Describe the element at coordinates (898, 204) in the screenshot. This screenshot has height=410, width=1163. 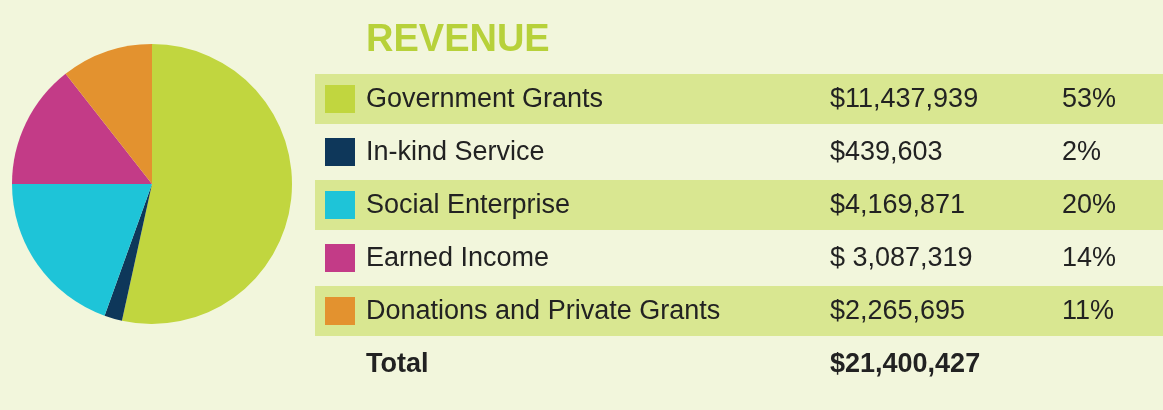
I see `data-label: $4,169,871` at that location.